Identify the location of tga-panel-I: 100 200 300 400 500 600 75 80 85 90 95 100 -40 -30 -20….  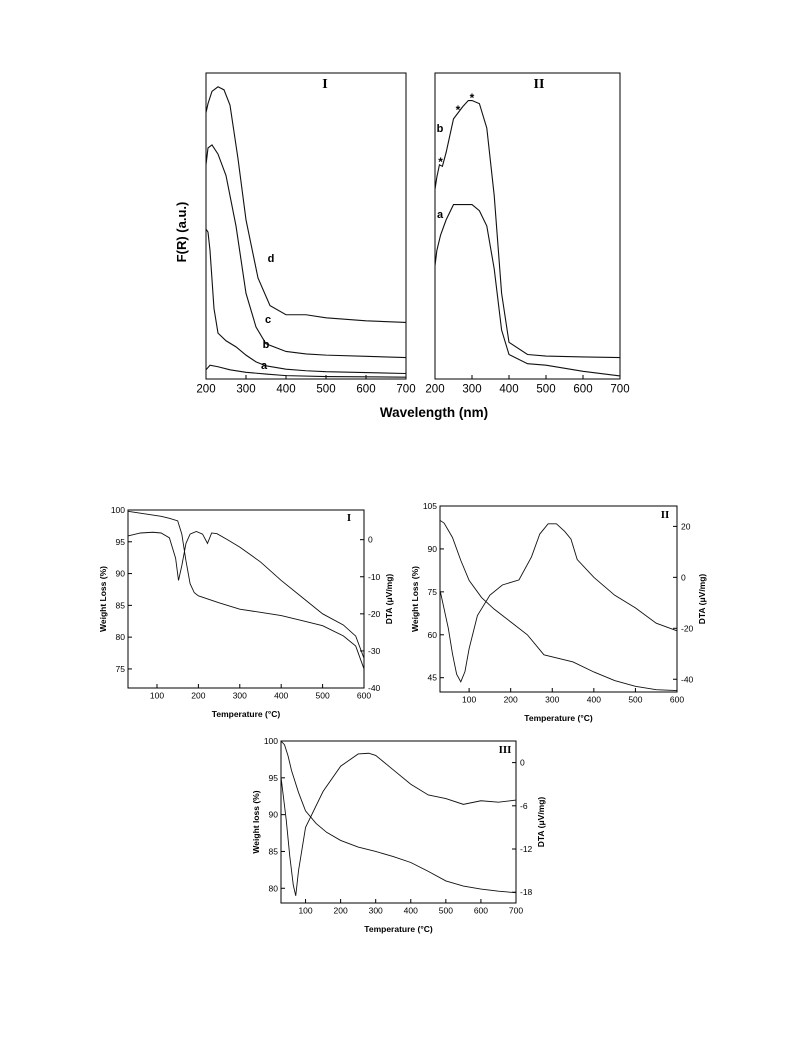
(246, 612).